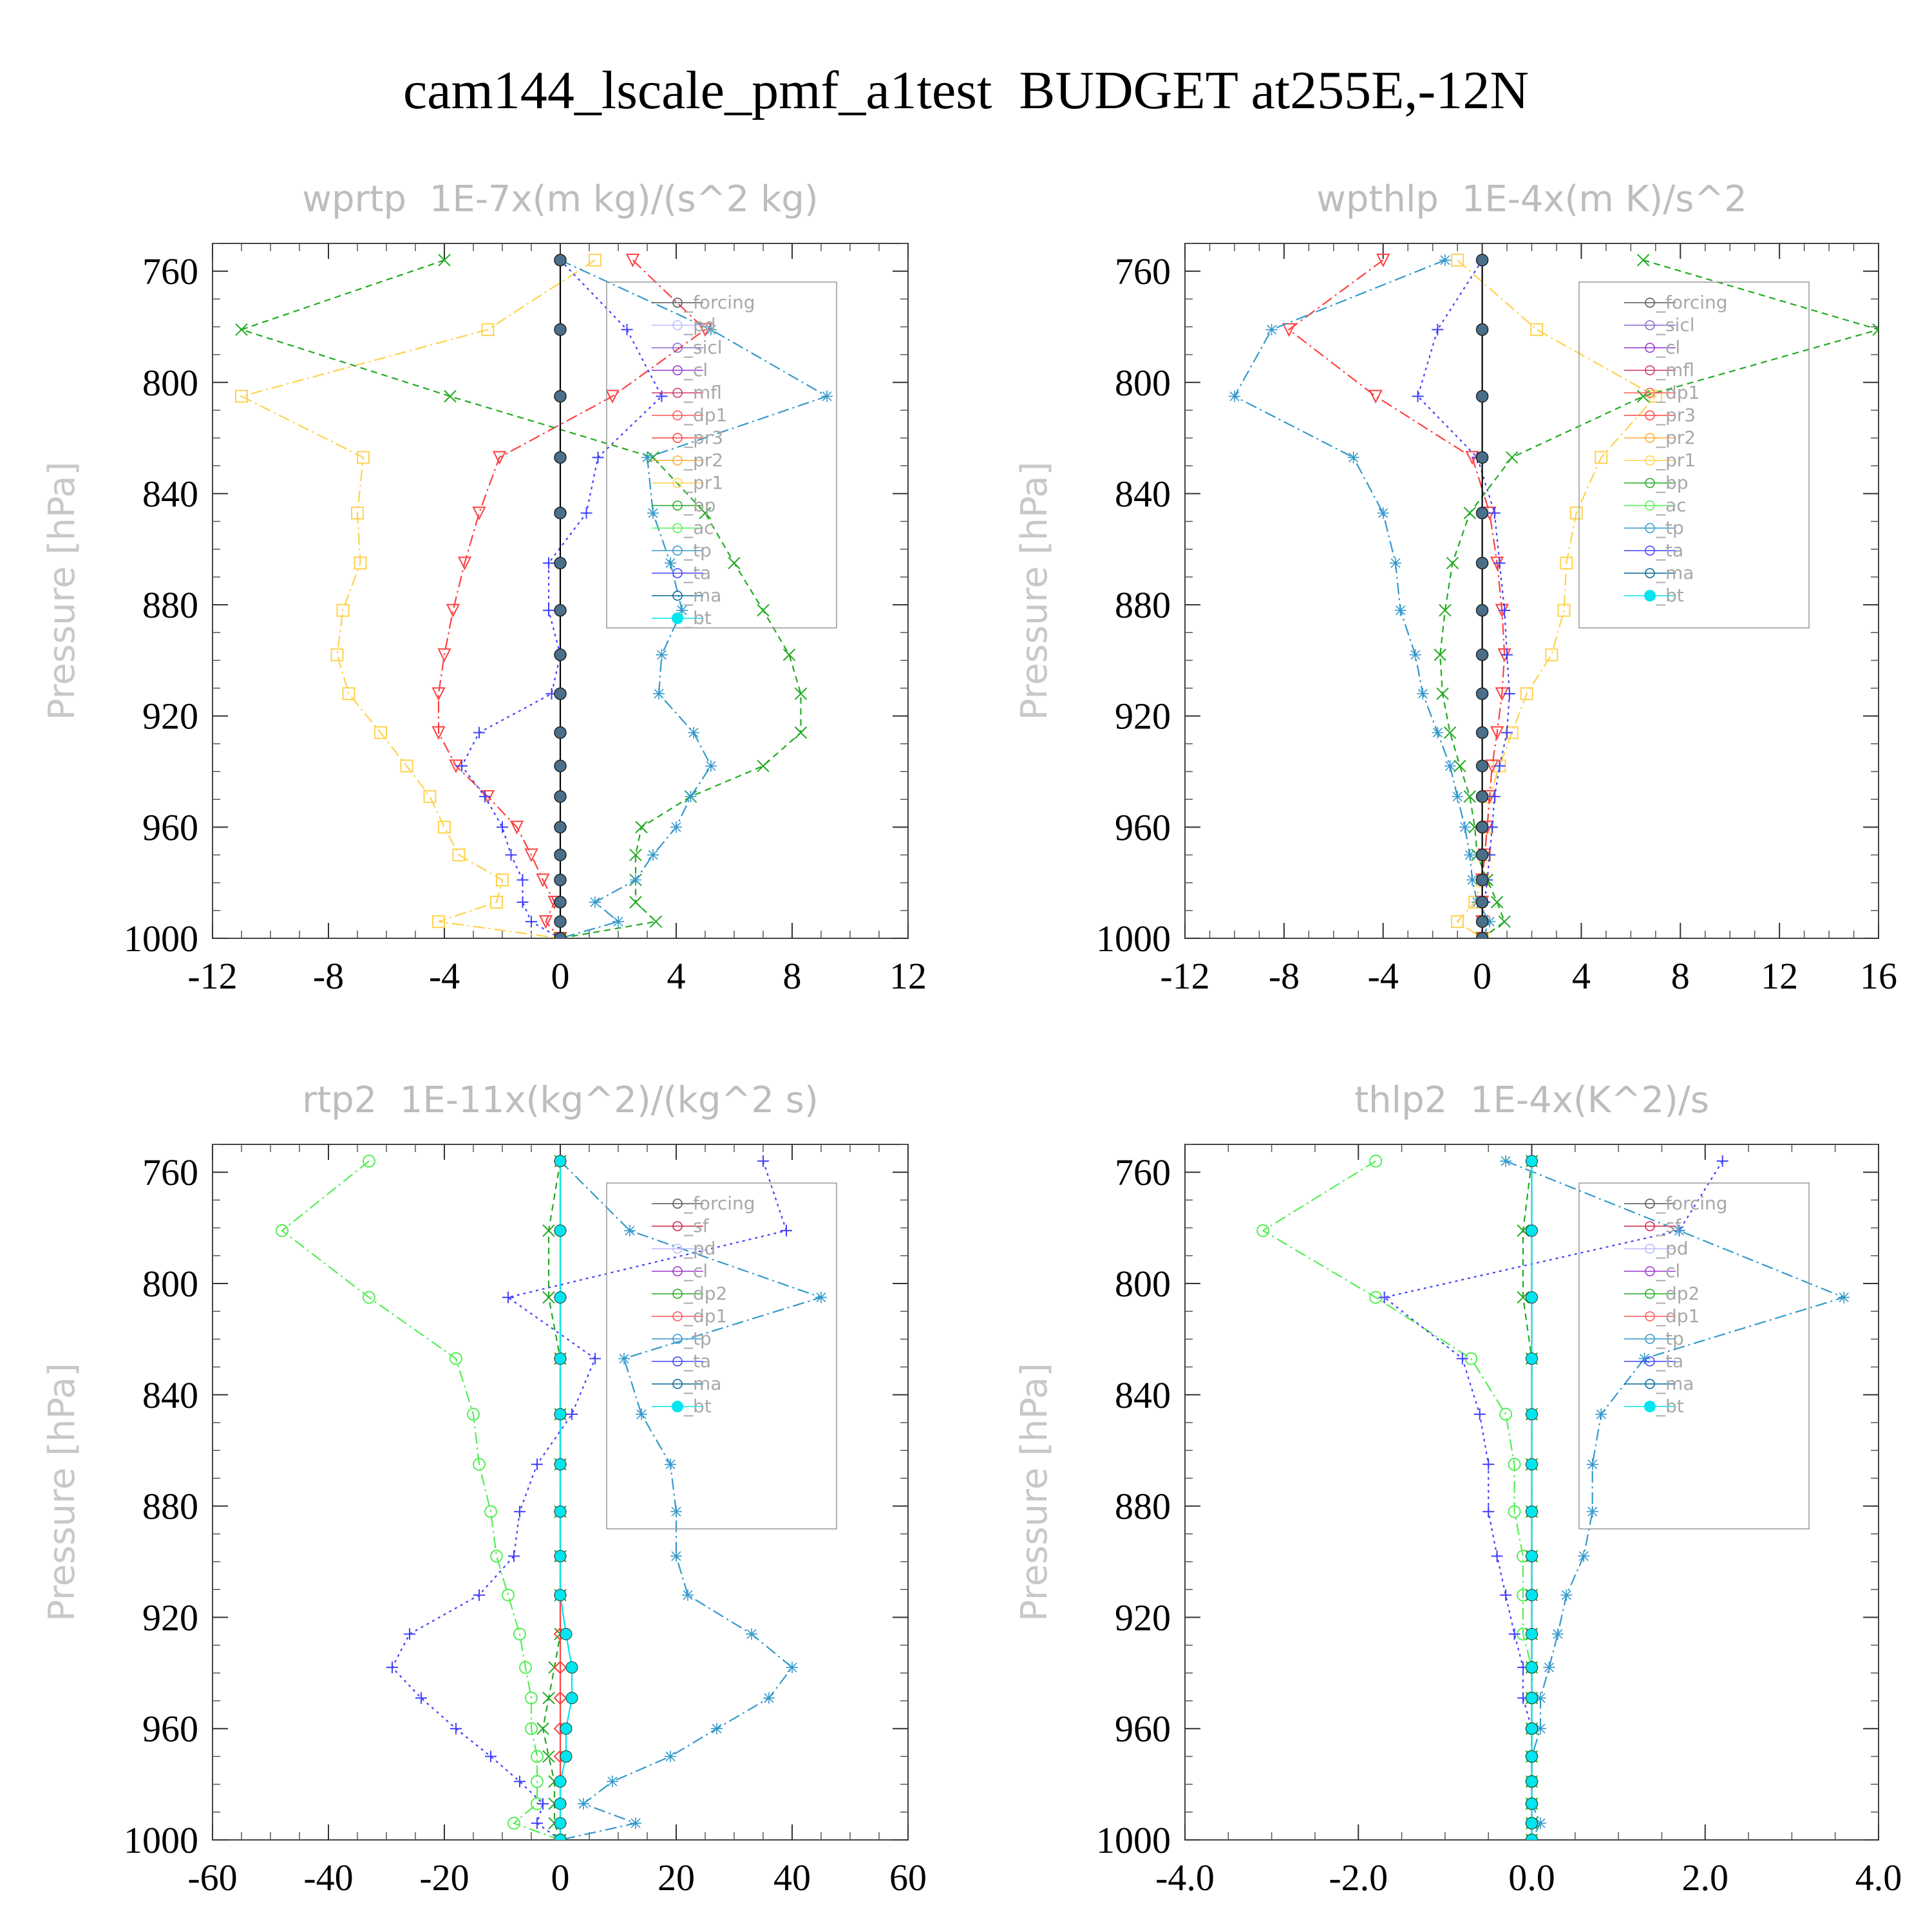 The height and width of the screenshot is (1932, 1932). What do you see at coordinates (170, 1172) in the screenshot?
I see `y-tick-label: 760` at bounding box center [170, 1172].